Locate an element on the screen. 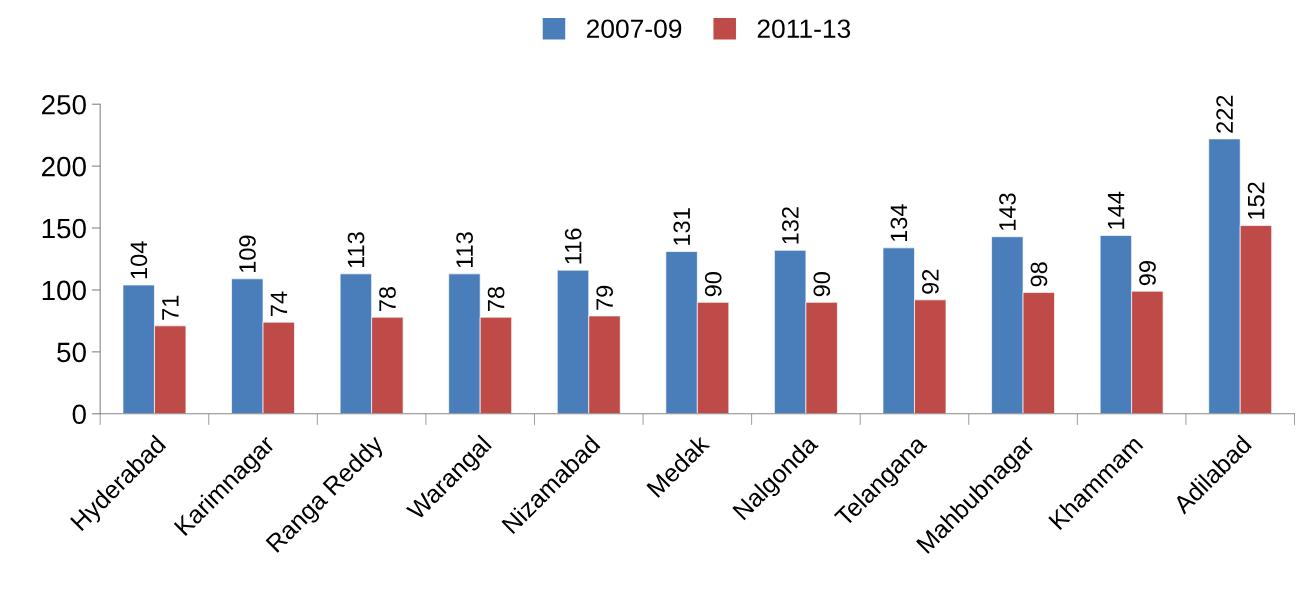 The height and width of the screenshot is (613, 1301). data-label: 143 is located at coordinates (1007, 211).